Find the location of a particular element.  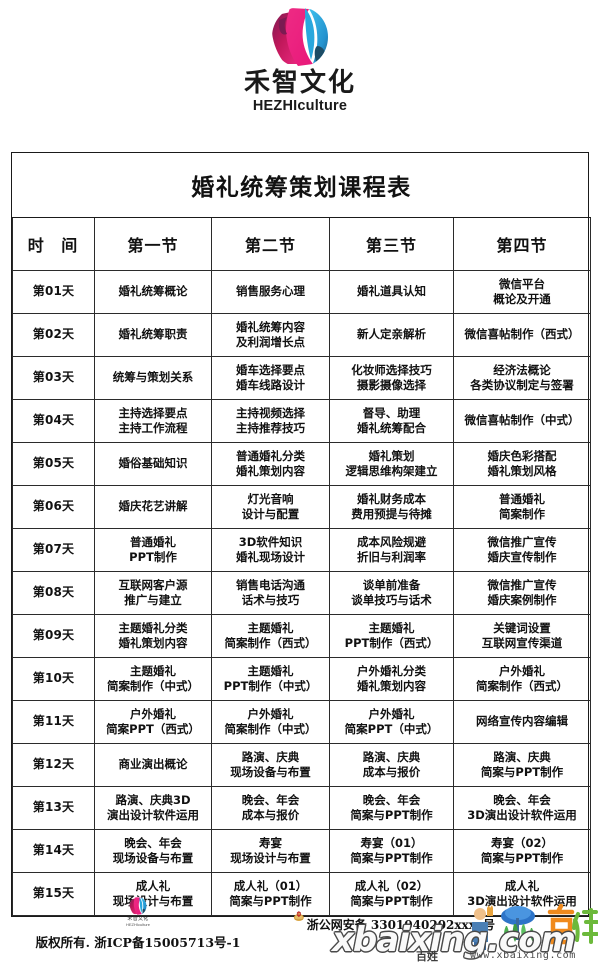

cell-line: 婚礼统筹配合 is located at coordinates (391, 428).